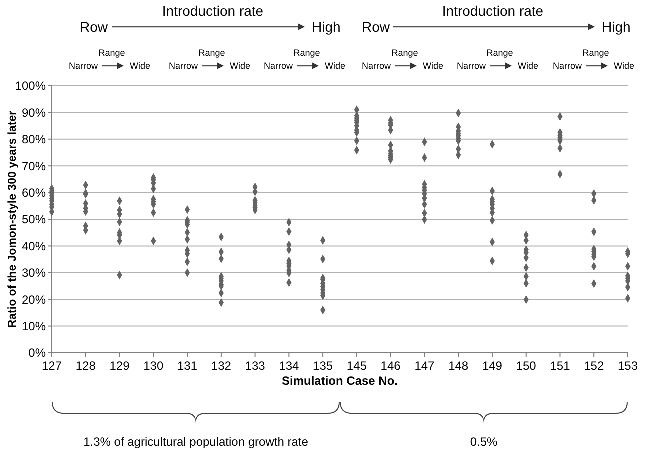 Image resolution: width=654 pixels, height=455 pixels. I want to click on y-tick-label: 70%, so click(34, 166).